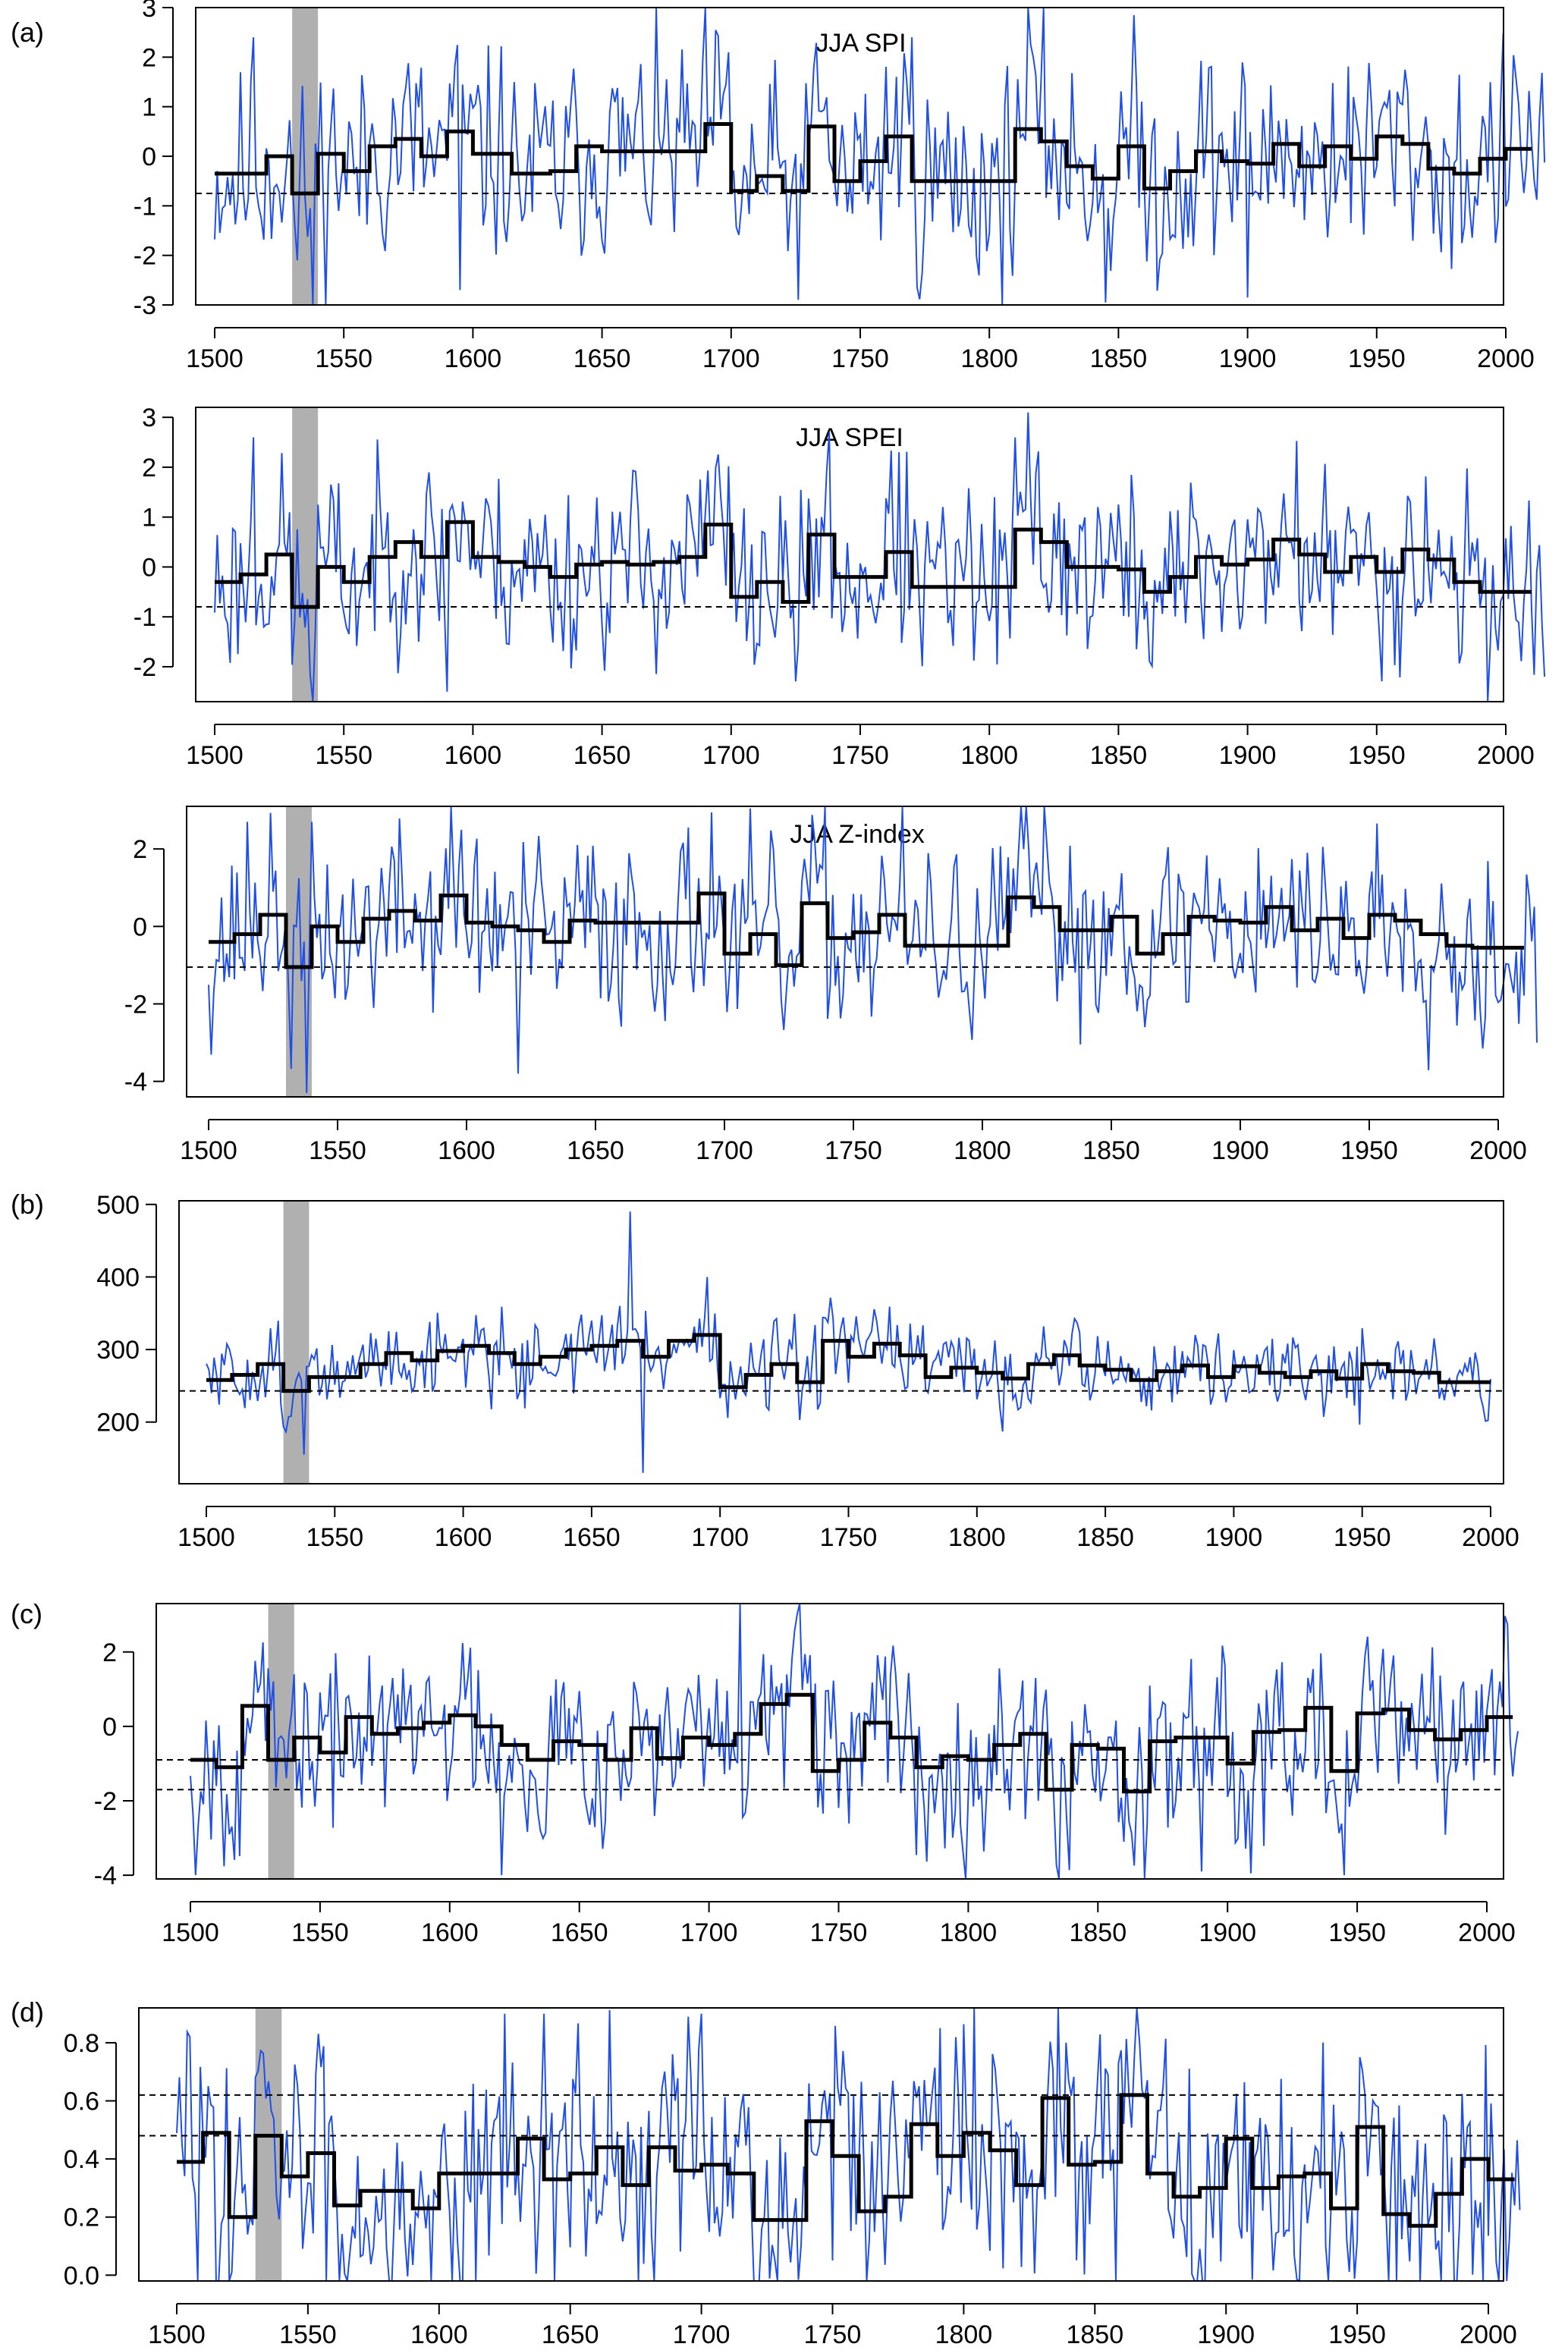 The width and height of the screenshot is (1568, 2350). I want to click on y-tick-label: 500, so click(118, 1205).